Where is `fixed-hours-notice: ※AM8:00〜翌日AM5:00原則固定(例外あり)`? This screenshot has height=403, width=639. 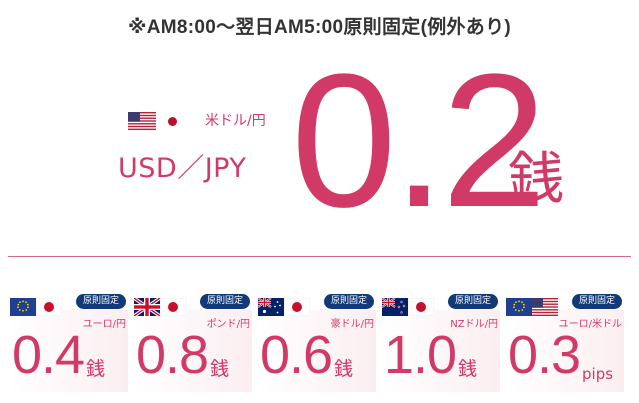 fixed-hours-notice: ※AM8:00〜翌日AM5:00原則固定(例外あり) is located at coordinates (319, 27).